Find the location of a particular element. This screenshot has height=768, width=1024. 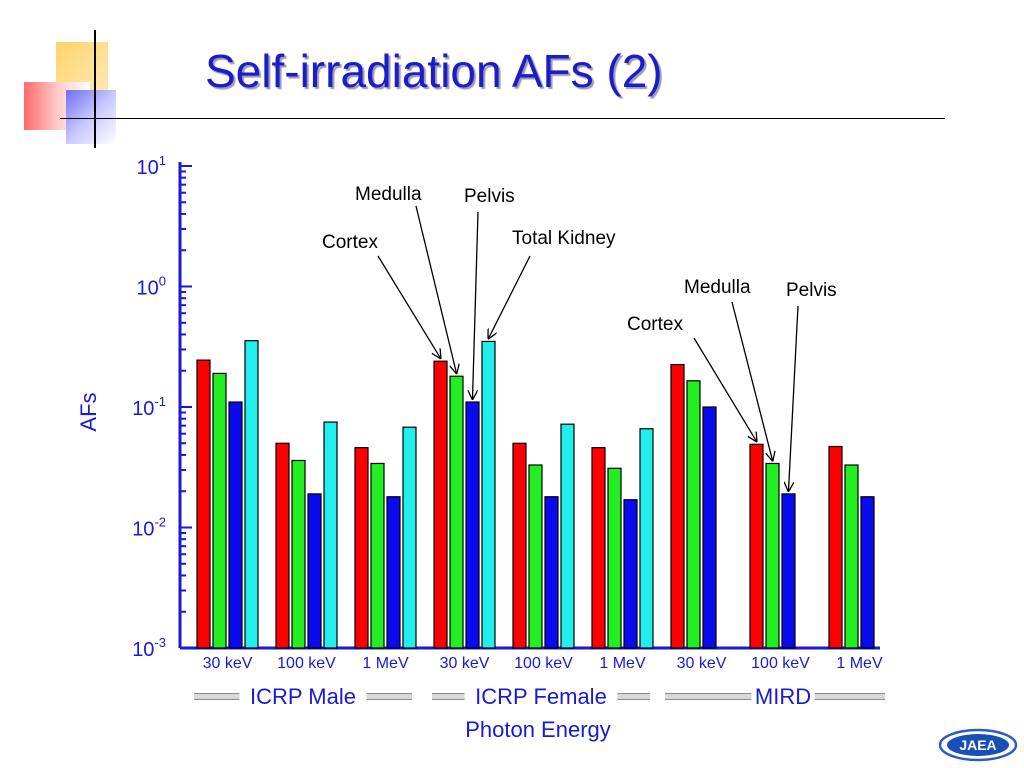

y-tick-label: 10⁻³ is located at coordinates (149, 648).